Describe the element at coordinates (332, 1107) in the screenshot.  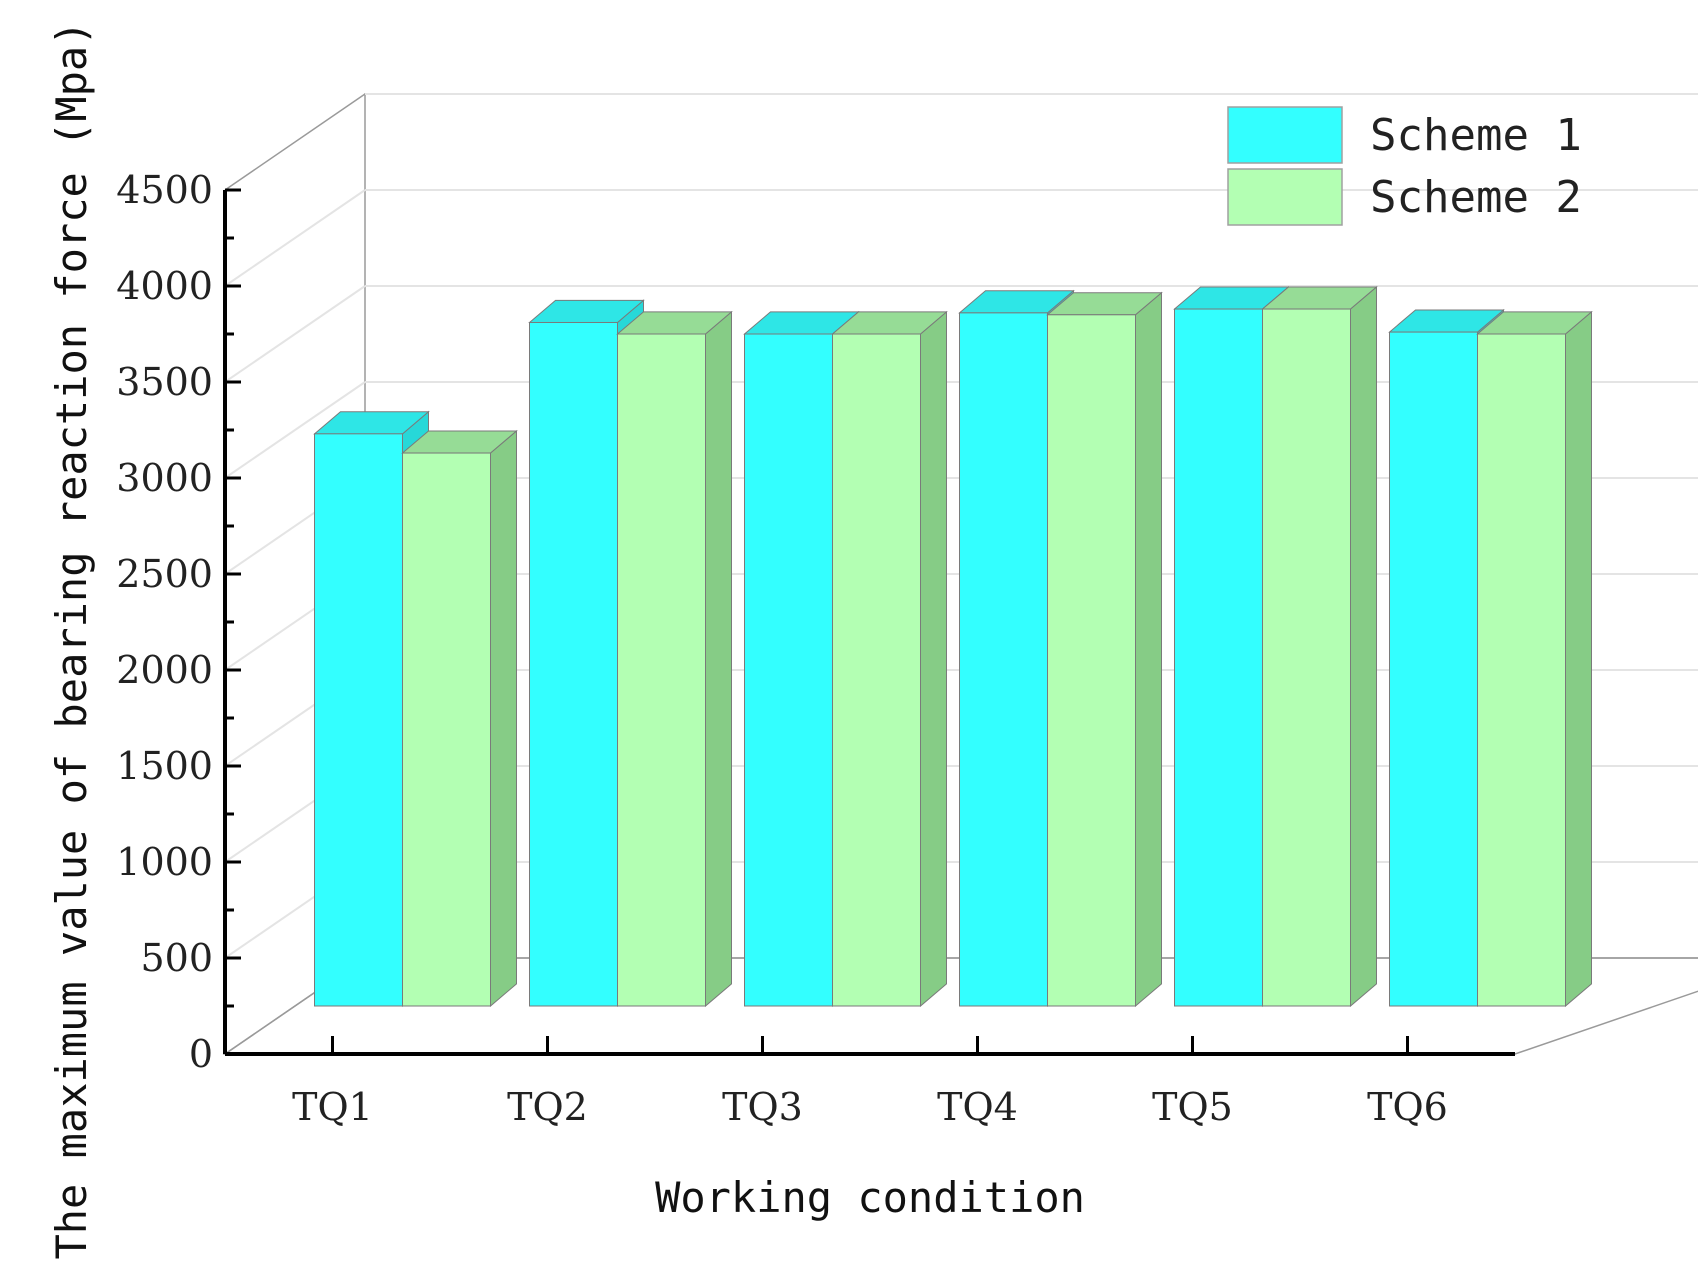
I see `x-tick-label-TQ1: TQ1` at that location.